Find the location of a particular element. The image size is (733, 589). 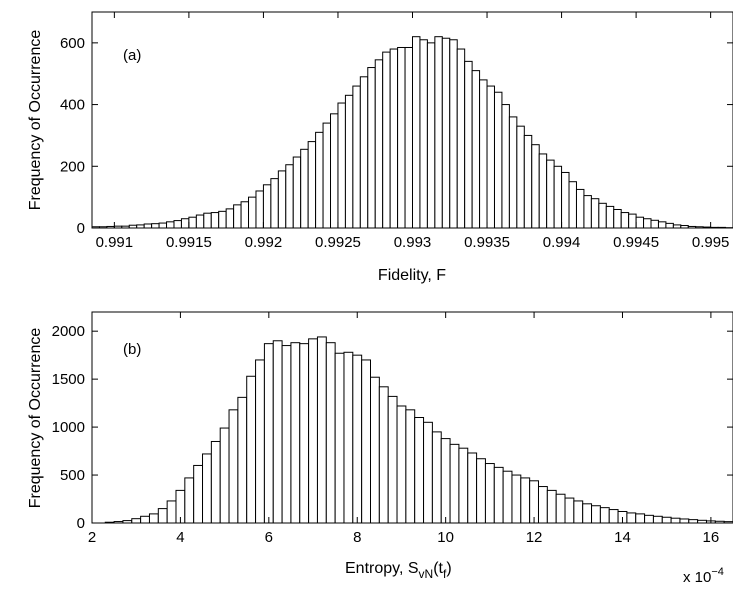

x-axis-label-b-sub1: vN is located at coordinates (426, 574).